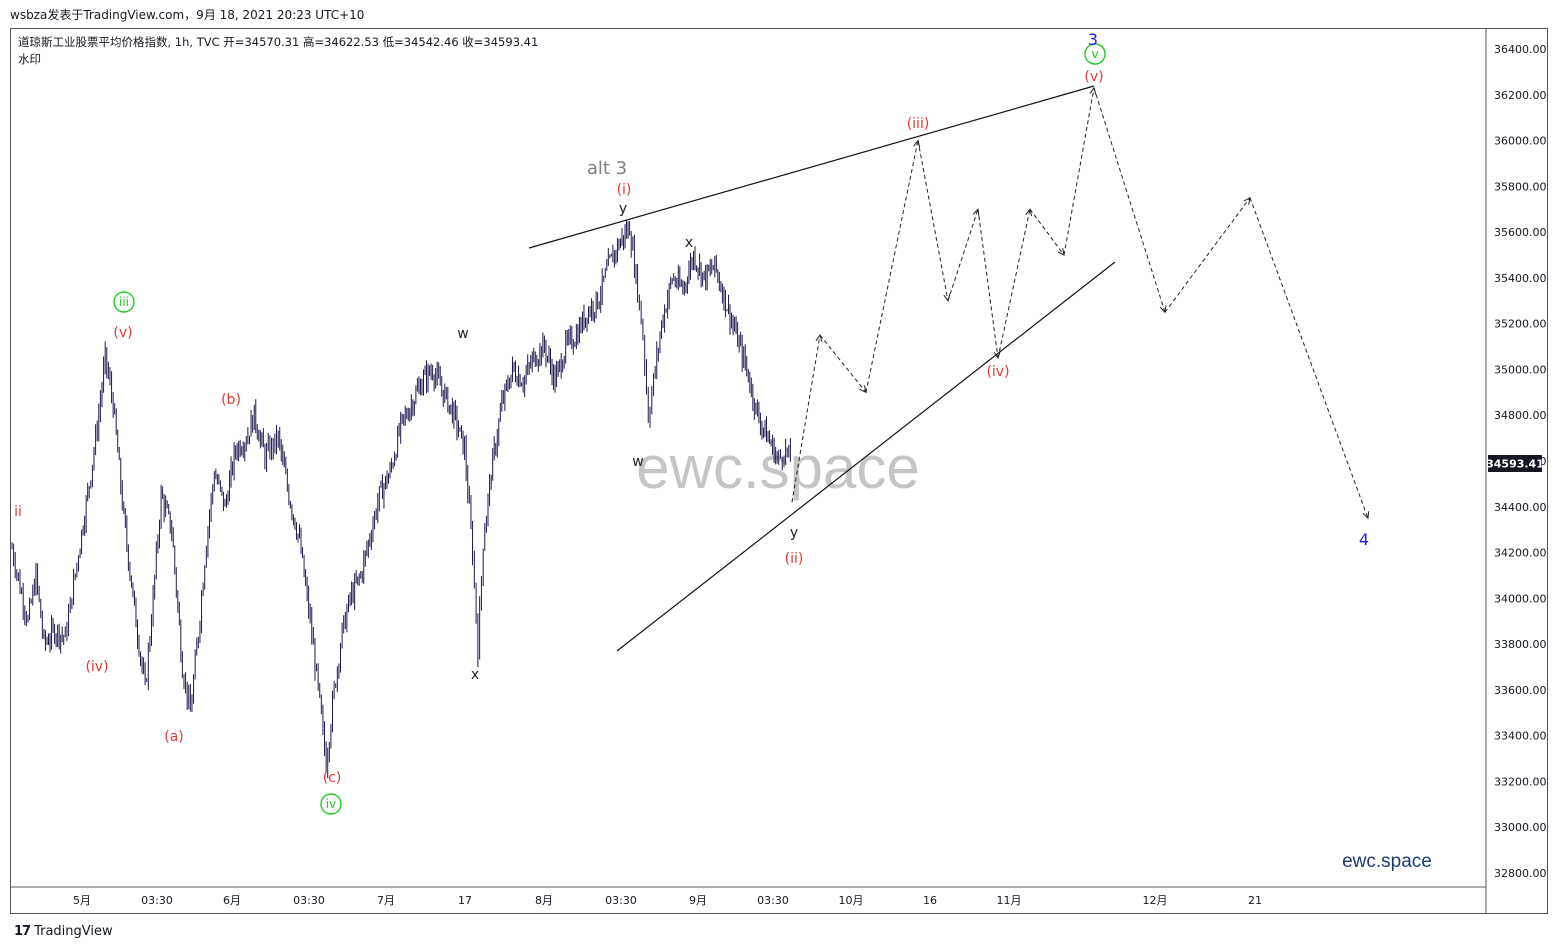 The width and height of the screenshot is (1559, 950). What do you see at coordinates (1520, 95) in the screenshot?
I see `price-tick-label: 36200.00` at bounding box center [1520, 95].